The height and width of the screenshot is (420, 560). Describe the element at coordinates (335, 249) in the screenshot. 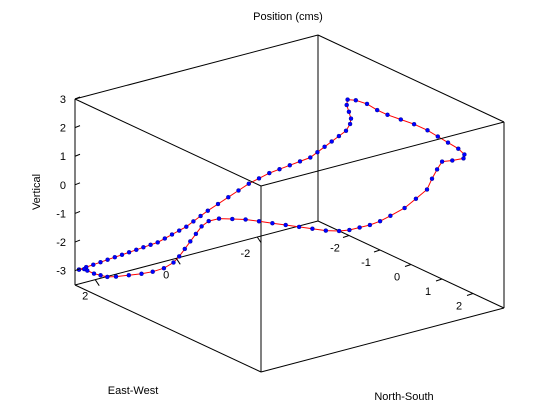

I see `x-tick-label: -2` at that location.